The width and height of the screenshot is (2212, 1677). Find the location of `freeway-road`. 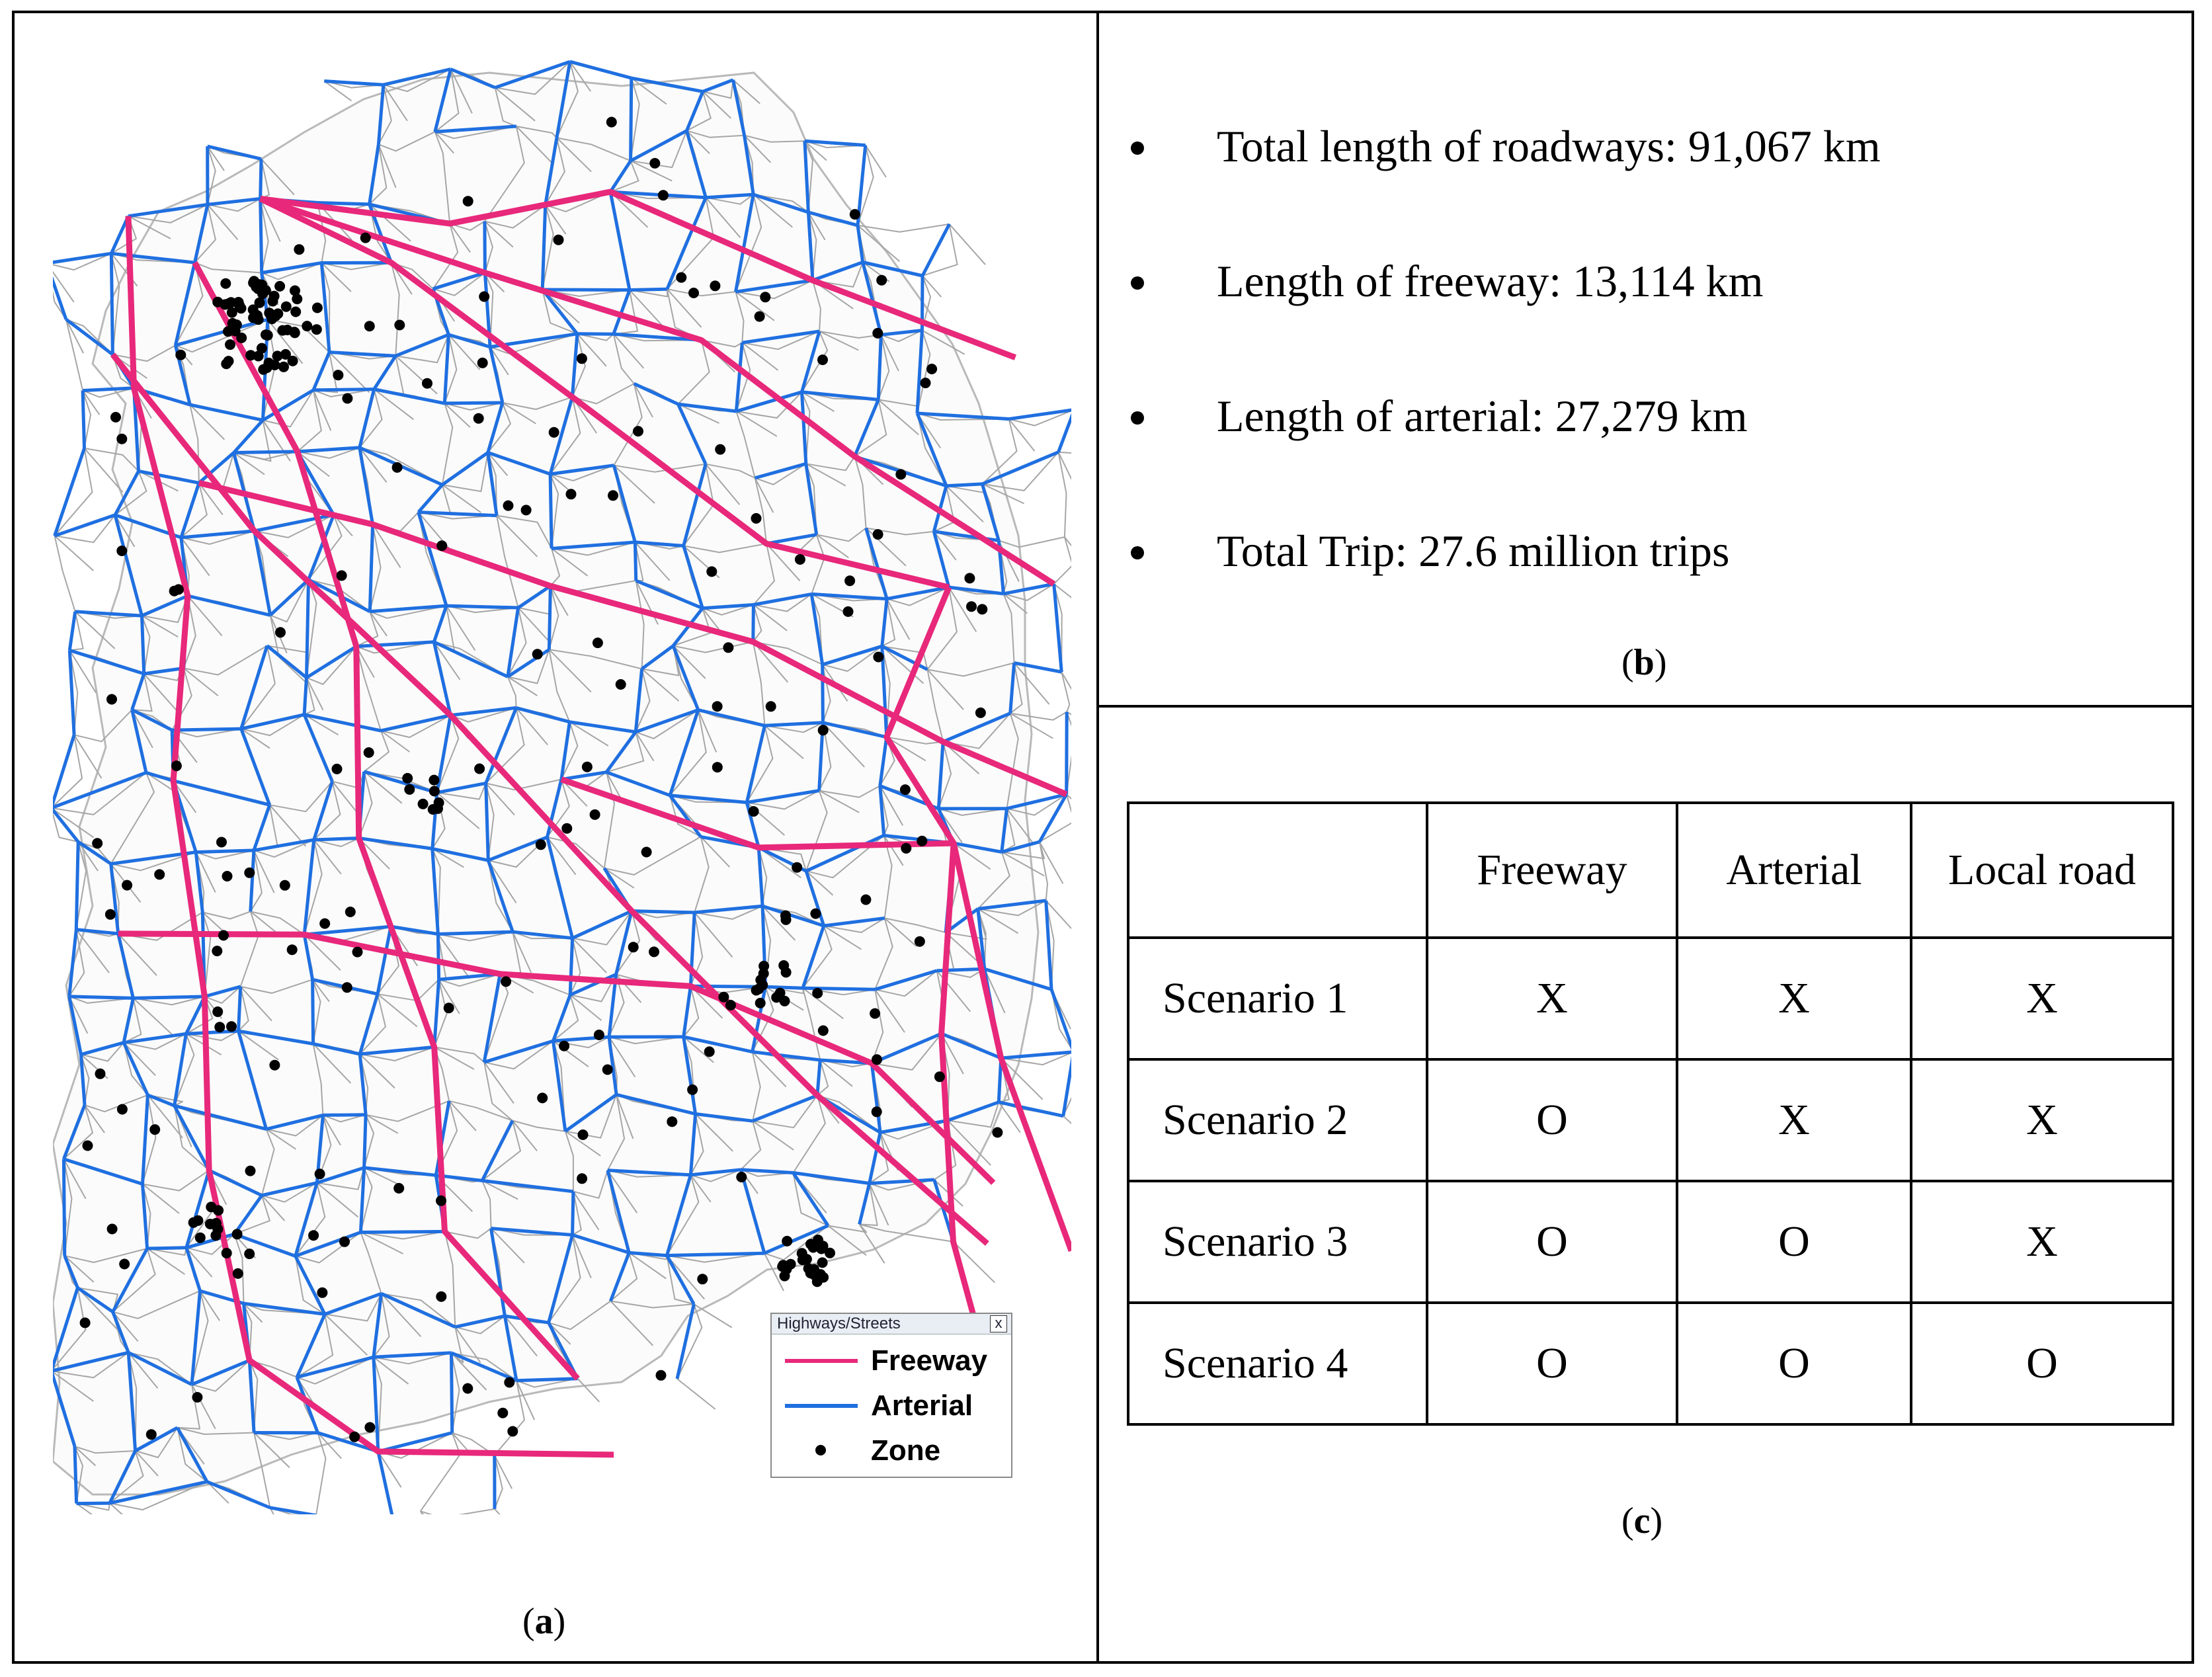

freeway-road is located at coordinates (386, 821).